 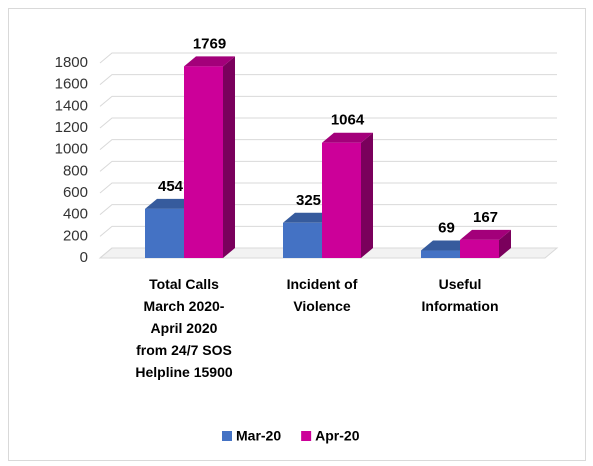 I want to click on value-label: 325, so click(x=308, y=200).